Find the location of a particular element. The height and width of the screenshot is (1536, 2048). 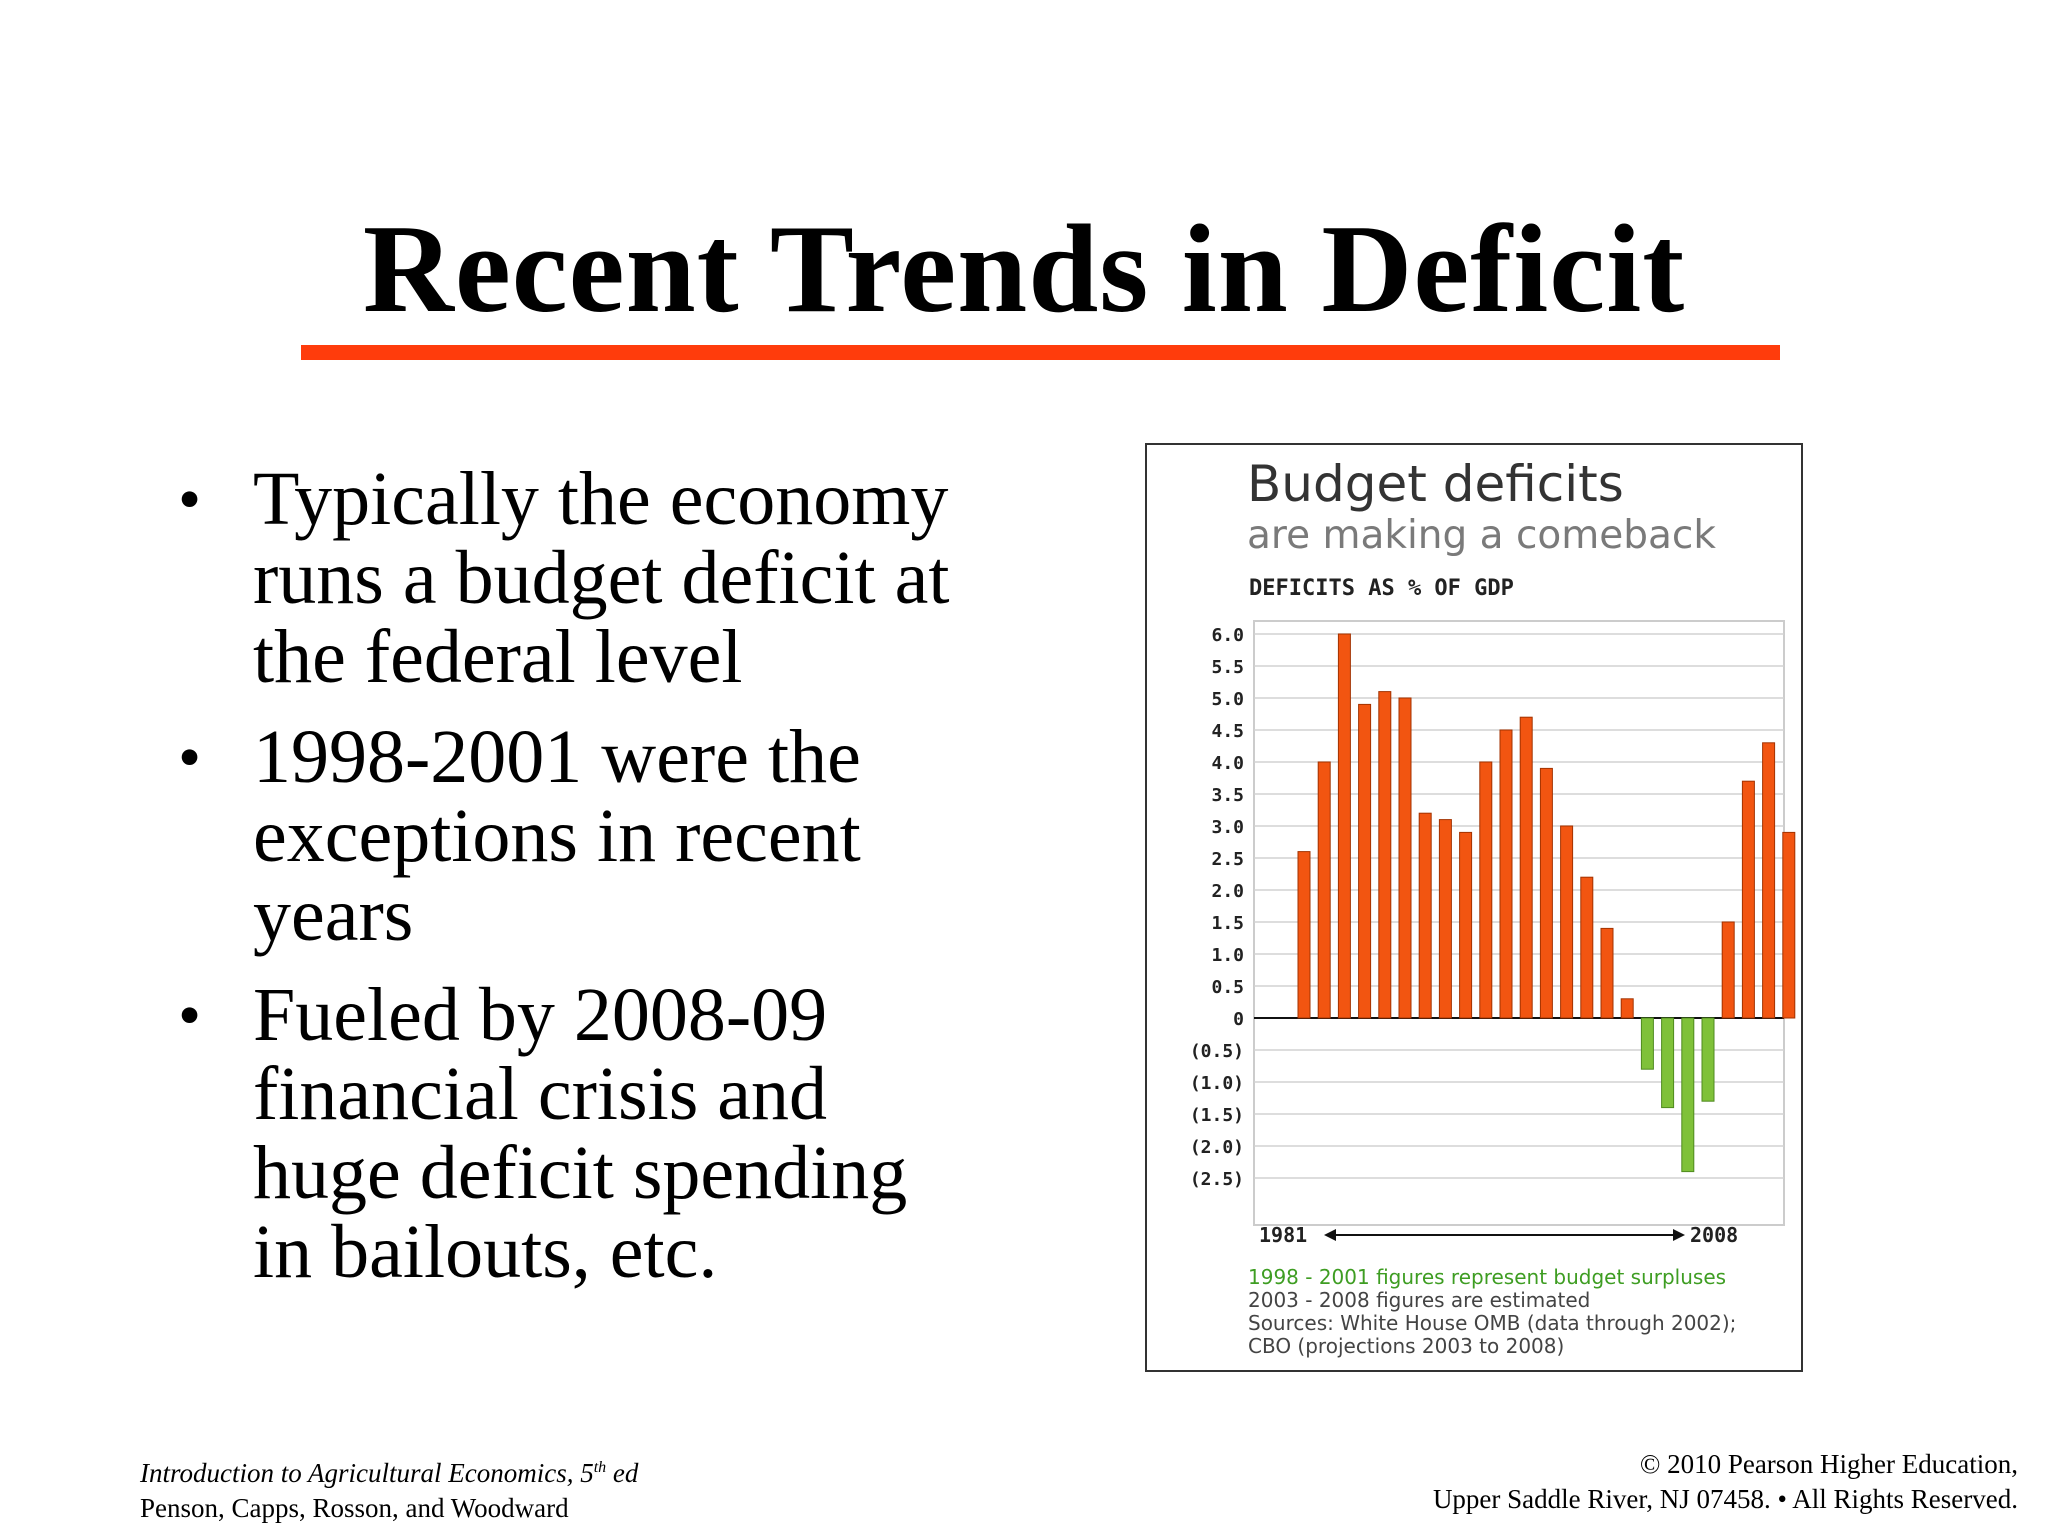

deficit-bar-1986 is located at coordinates (1405, 858).